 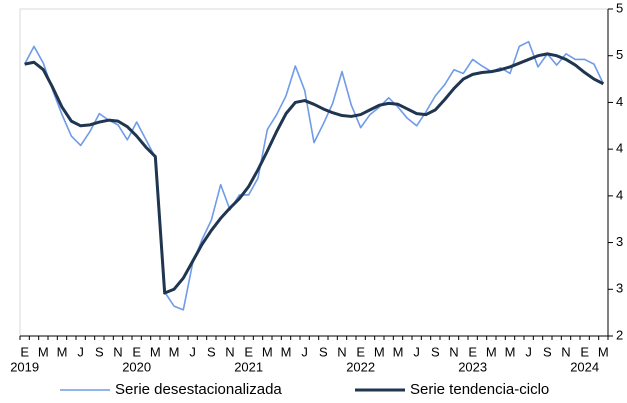 I want to click on year-label: 2021, so click(x=248, y=366).